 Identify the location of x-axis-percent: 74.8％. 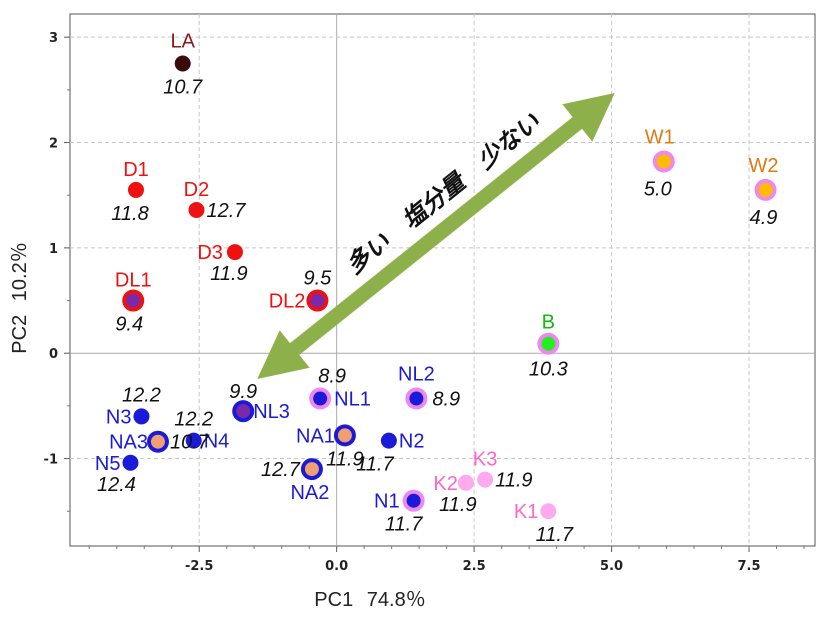
(396, 600).